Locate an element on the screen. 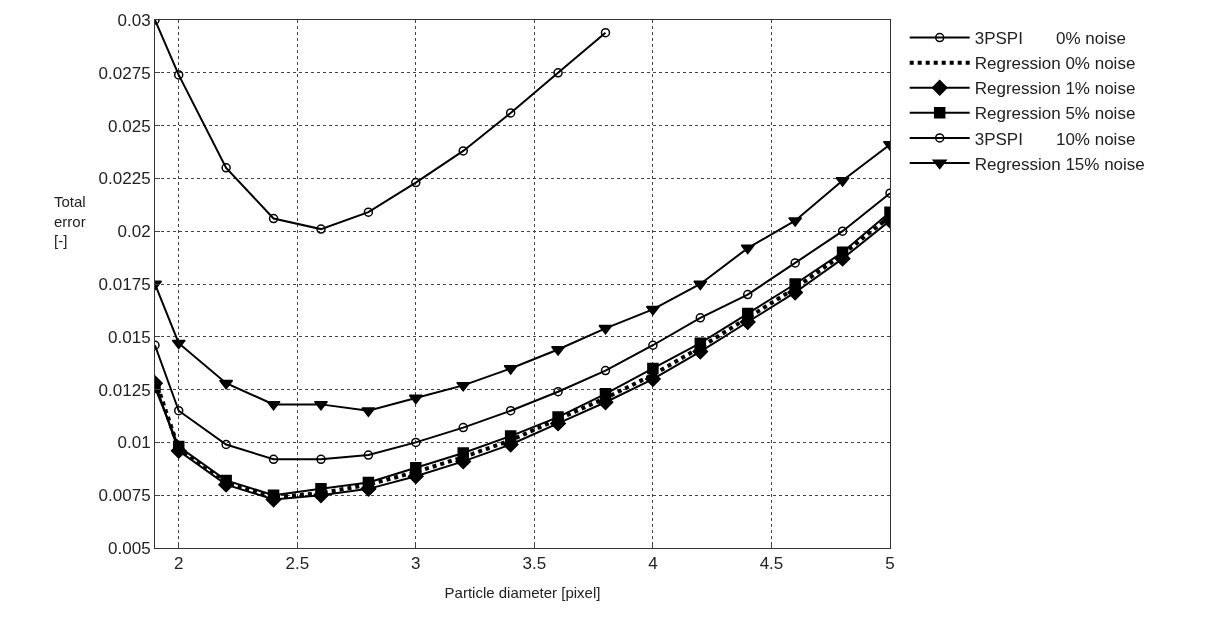 The width and height of the screenshot is (1220, 623). y-axis-title: Total error [-] is located at coordinates (70, 221).